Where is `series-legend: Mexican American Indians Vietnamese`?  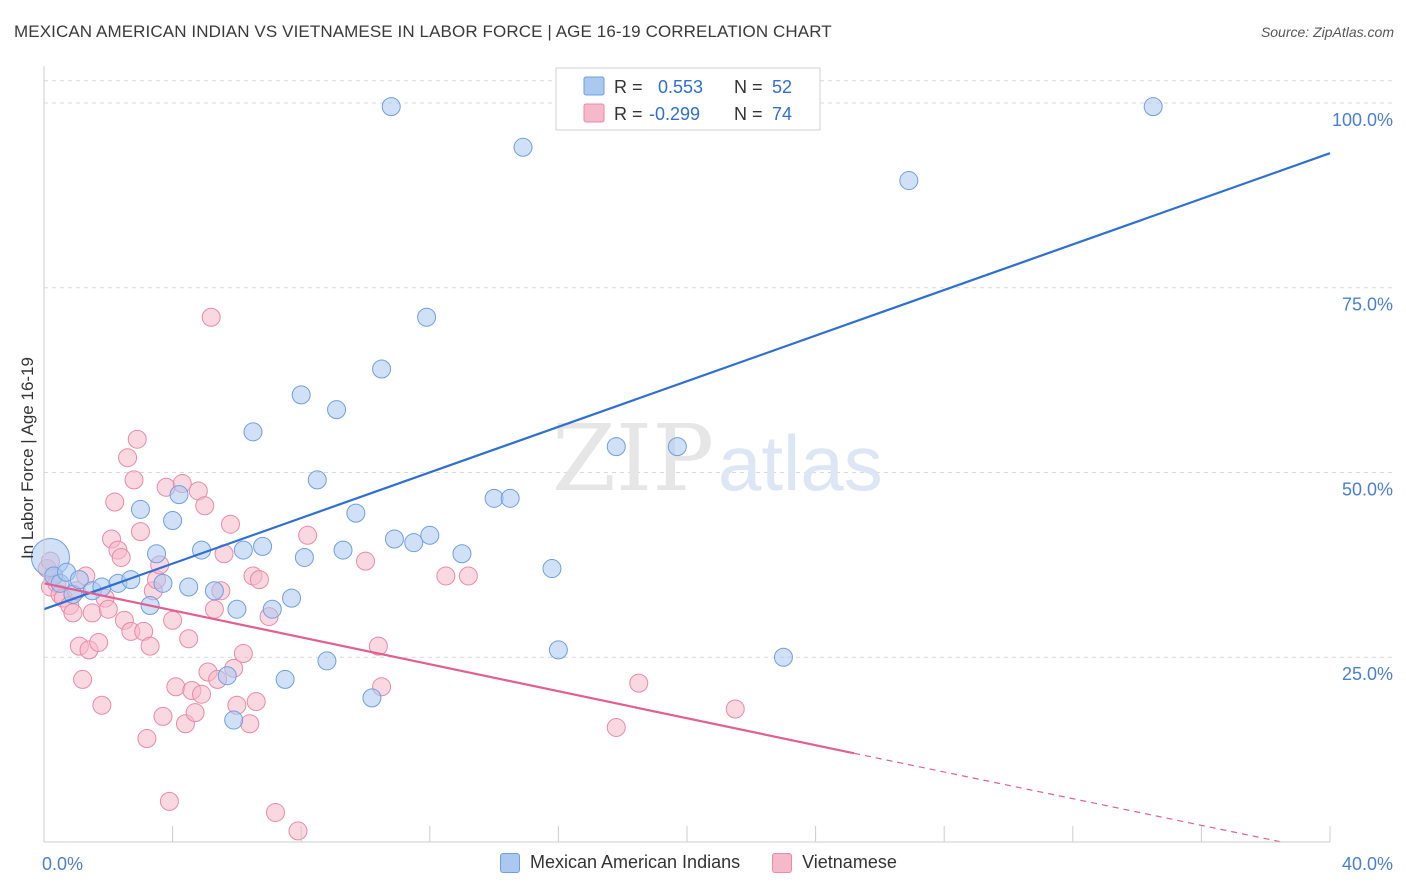 series-legend: Mexican American Indians Vietnamese is located at coordinates (714, 862).